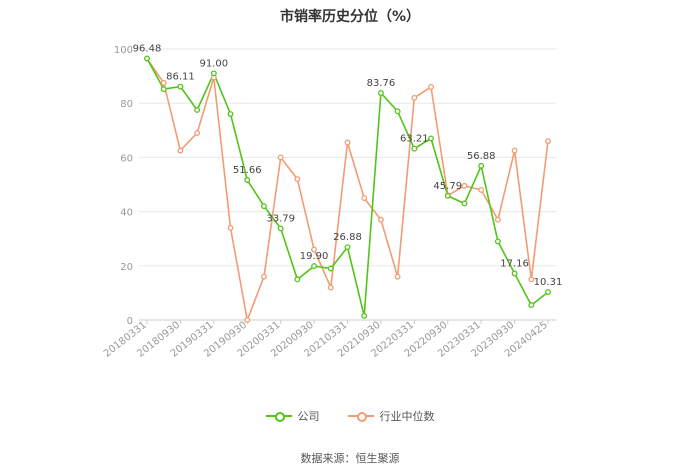  I want to click on legend-swatch-company, so click(278, 416).